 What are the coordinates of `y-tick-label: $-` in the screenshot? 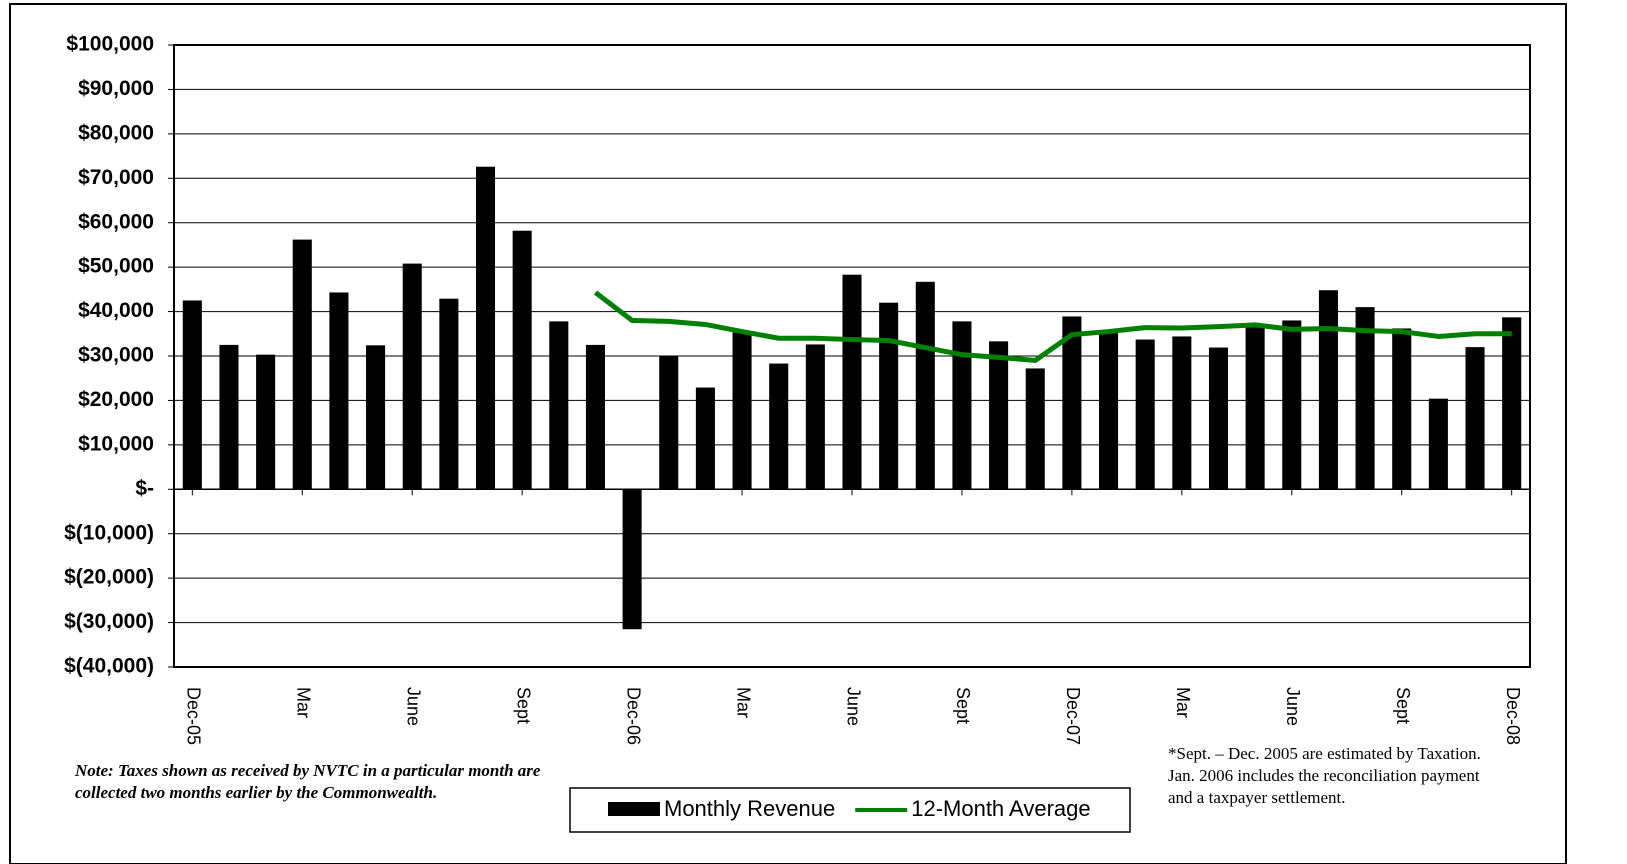 It's located at (144, 488).